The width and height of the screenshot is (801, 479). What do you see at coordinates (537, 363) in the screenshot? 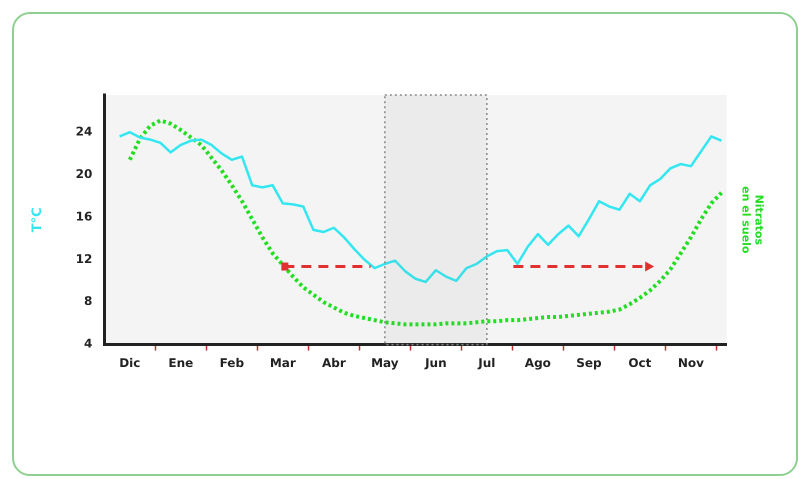
I see `x-tick-label: Ago` at bounding box center [537, 363].